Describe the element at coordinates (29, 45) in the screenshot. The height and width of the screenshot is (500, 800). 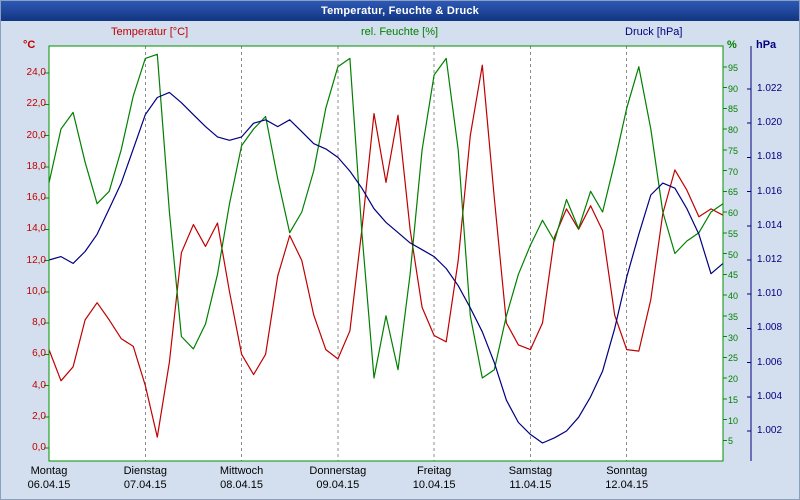
I see `temp-axis-unit: °C` at that location.